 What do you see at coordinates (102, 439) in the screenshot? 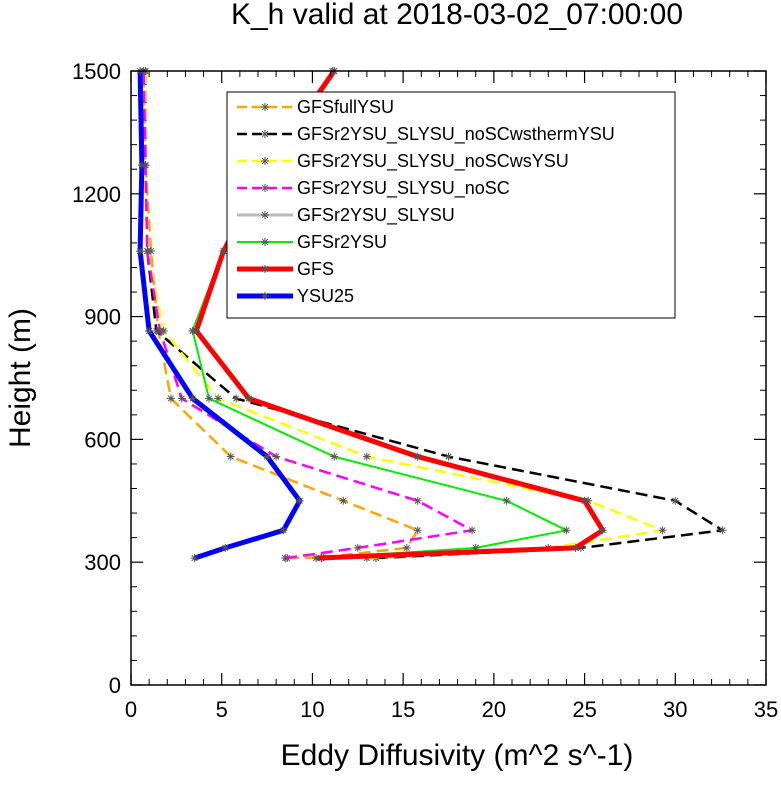
I see `y-tick-label: 600` at bounding box center [102, 439].